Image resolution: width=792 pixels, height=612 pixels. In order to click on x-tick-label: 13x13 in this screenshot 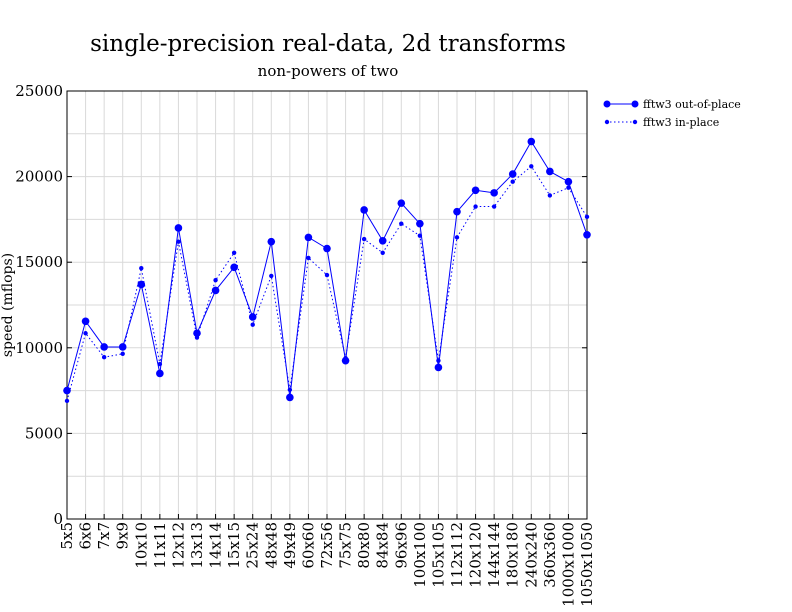, I will do `click(197, 545)`.